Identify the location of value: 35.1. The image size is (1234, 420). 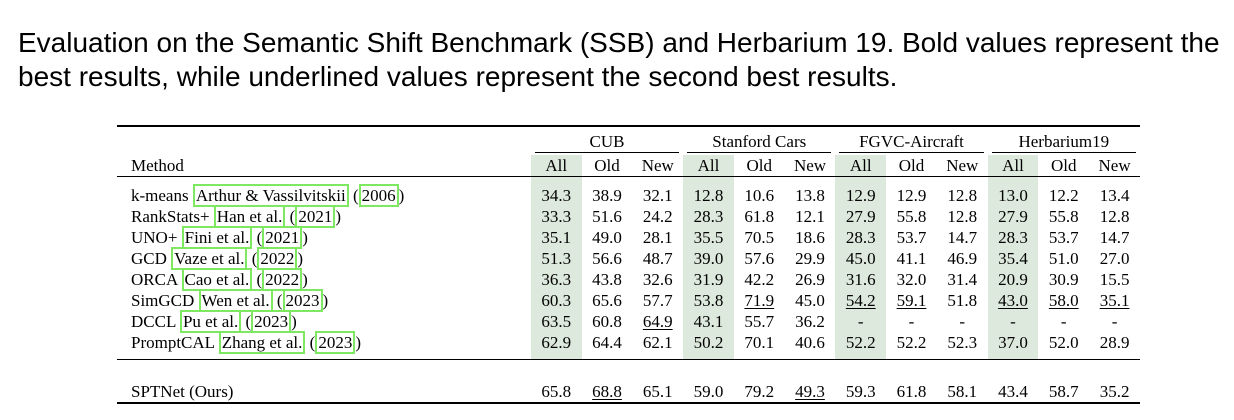
(1114, 300).